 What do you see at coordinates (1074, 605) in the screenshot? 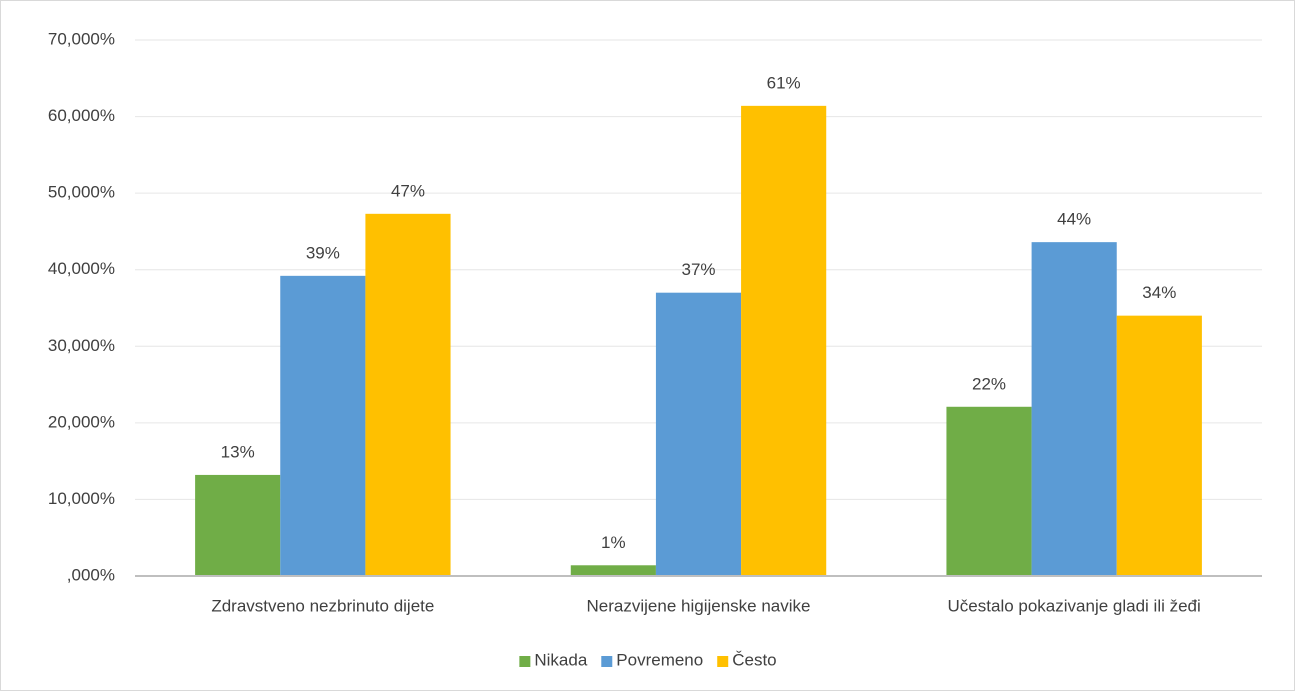
I see `x-tick-label: Učestalo pokazivanje gladi ili žeđi` at bounding box center [1074, 605].